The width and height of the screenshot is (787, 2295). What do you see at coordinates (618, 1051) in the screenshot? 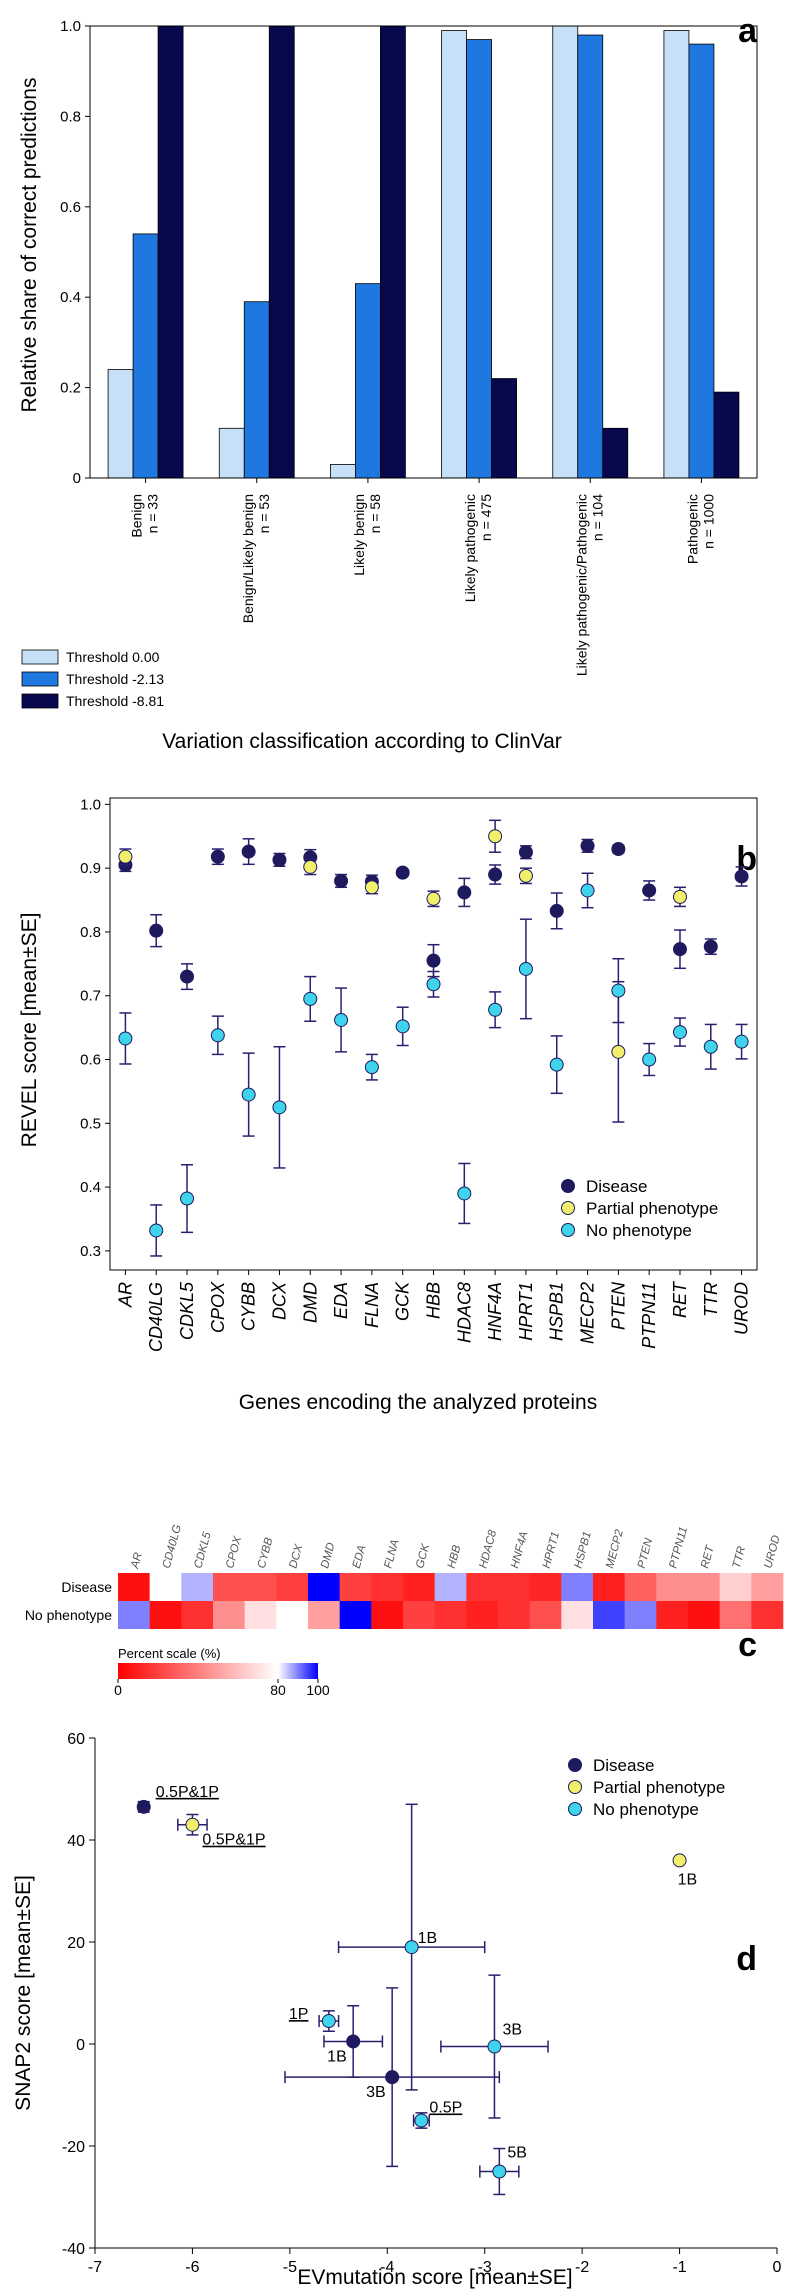
I see `point-partial-phenotype-PTEN` at bounding box center [618, 1051].